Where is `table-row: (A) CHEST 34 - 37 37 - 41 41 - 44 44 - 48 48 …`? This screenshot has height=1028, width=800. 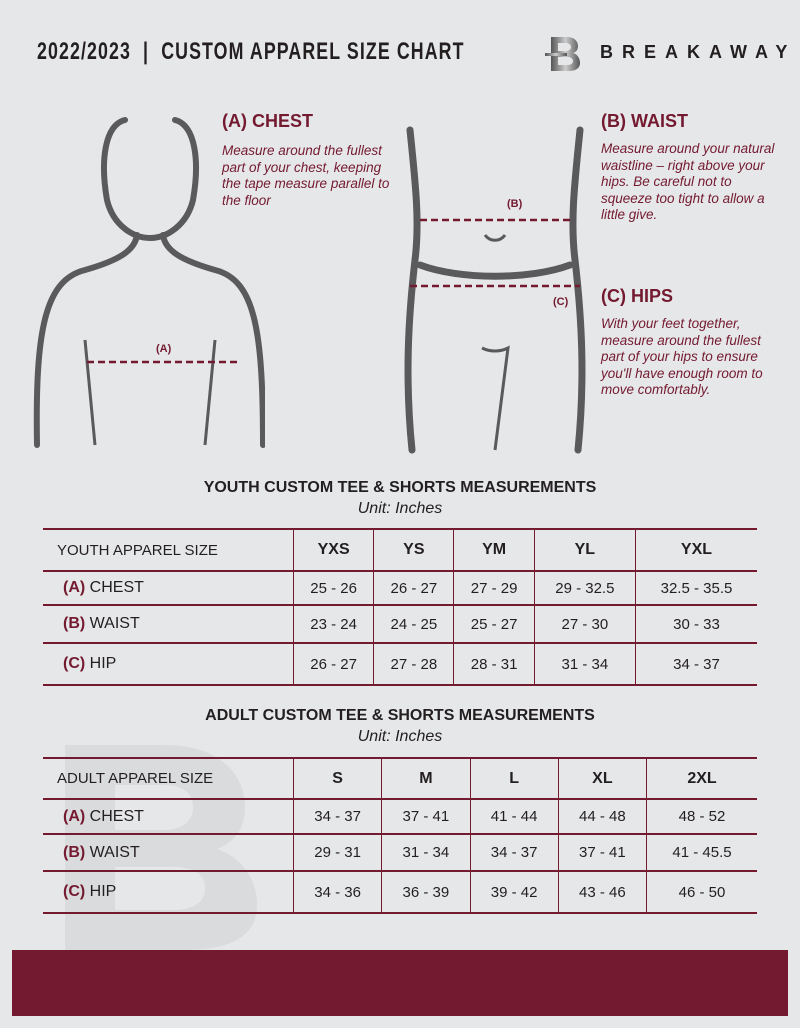 table-row: (A) CHEST 34 - 37 37 - 41 41 - 44 44 - 48 48 … is located at coordinates (400, 816).